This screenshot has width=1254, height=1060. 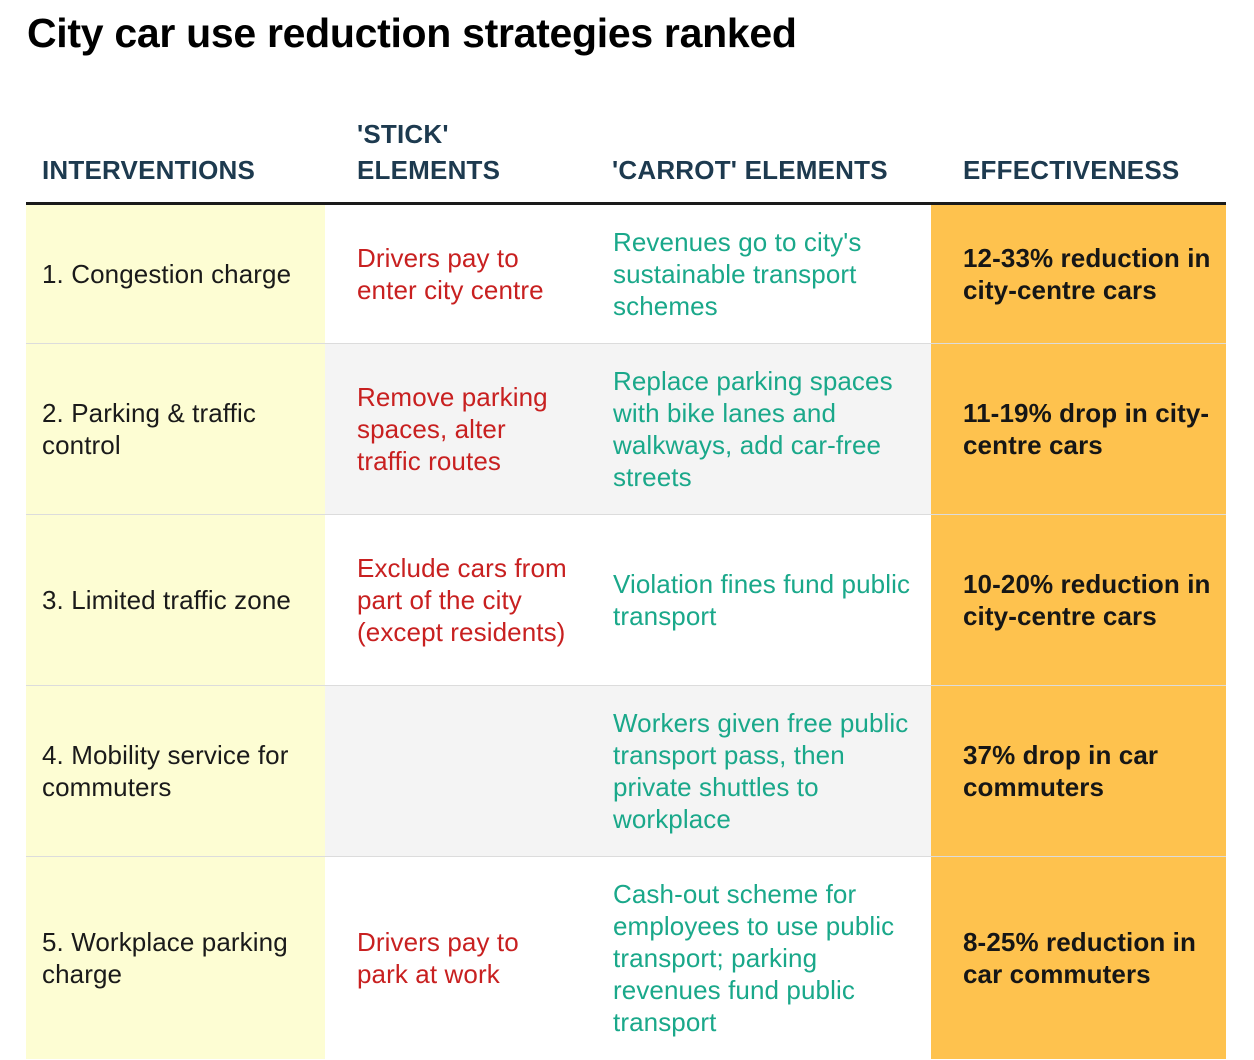 I want to click on intervention-text: 4. Mobility service for commuters, so click(x=165, y=771).